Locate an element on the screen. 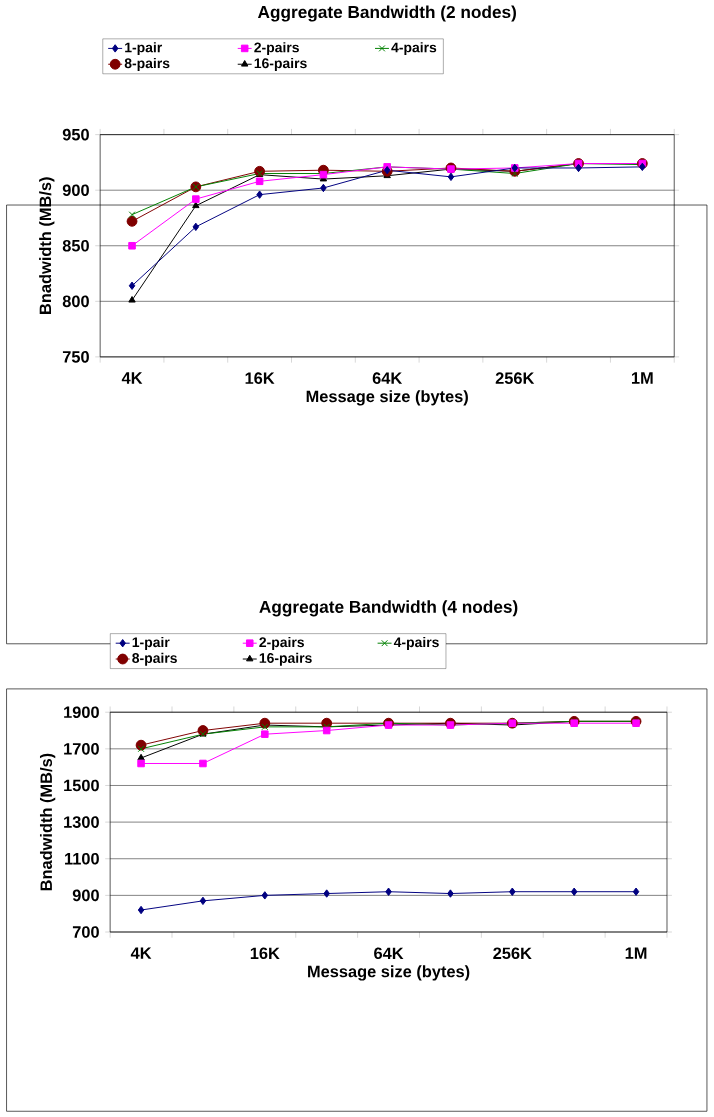 This screenshot has height=1117, width=714. y-tick-label: 750 is located at coordinates (75, 357).